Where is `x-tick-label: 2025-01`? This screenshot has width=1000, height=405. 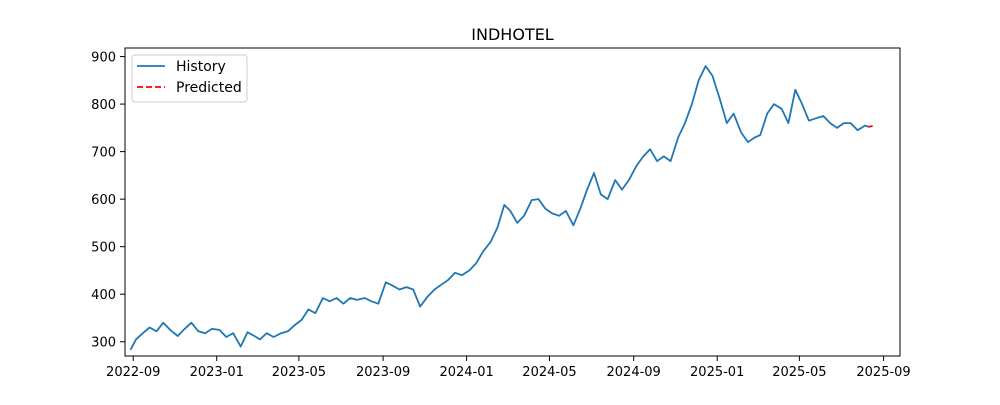
x-tick-label: 2025-01 is located at coordinates (717, 372).